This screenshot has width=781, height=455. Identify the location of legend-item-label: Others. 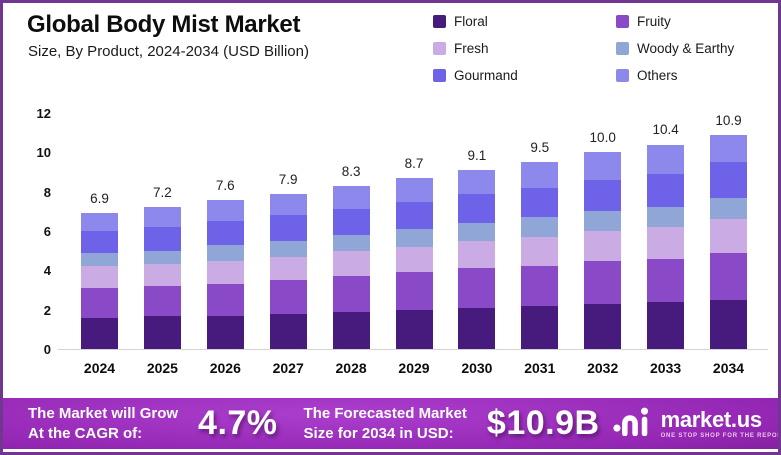
(657, 75).